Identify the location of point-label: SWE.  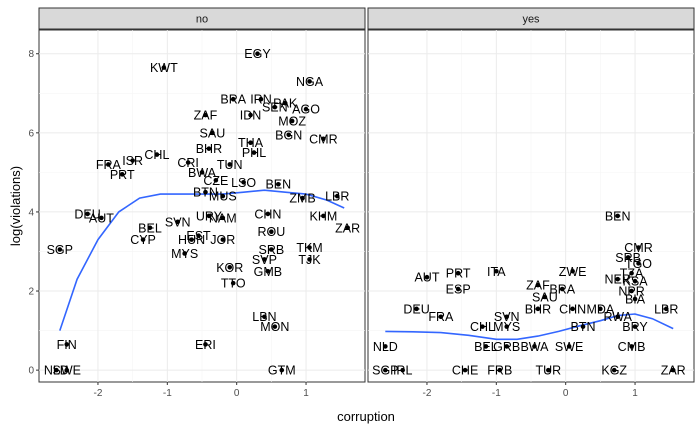
(569, 347).